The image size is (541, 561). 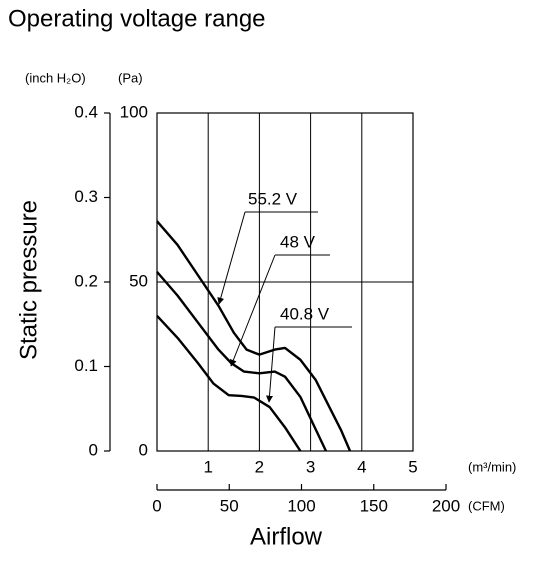 What do you see at coordinates (93, 449) in the screenshot?
I see `y2-tick-label: 0` at bounding box center [93, 449].